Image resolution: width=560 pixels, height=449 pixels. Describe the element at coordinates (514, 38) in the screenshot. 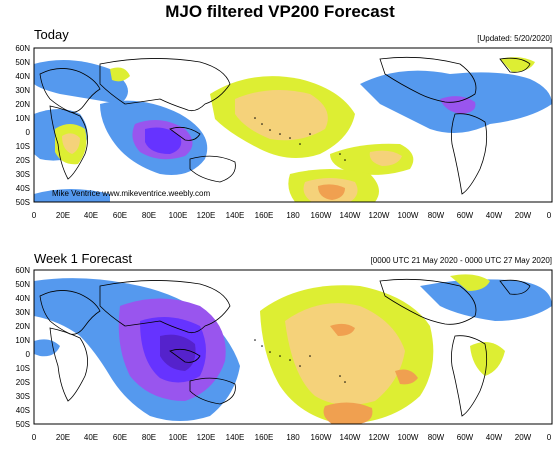

I see `panel-note-today: [Updated: 5/20/2020]` at that location.